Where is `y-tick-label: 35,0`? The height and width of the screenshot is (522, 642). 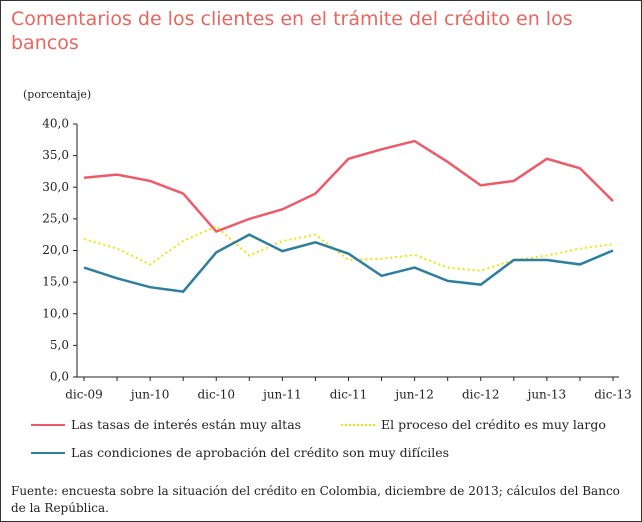
y-tick-label: 35,0 is located at coordinates (55, 155).